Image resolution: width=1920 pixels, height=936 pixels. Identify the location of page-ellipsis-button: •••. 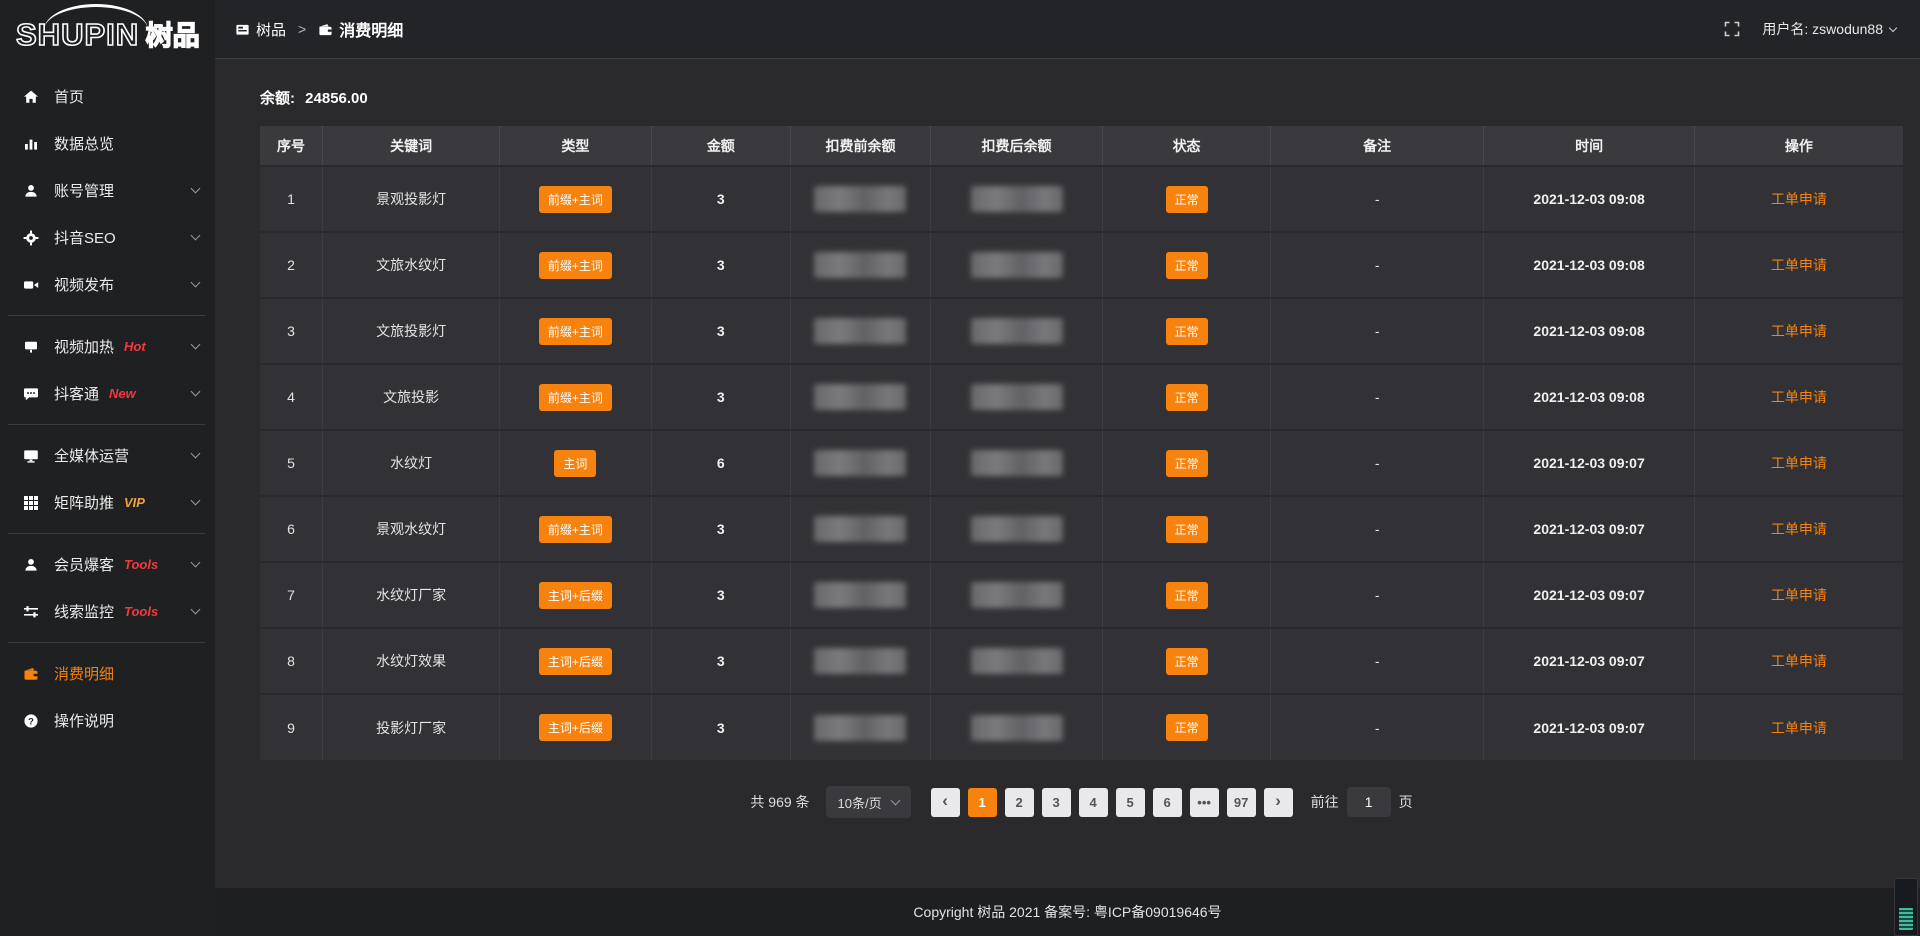
(1204, 802).